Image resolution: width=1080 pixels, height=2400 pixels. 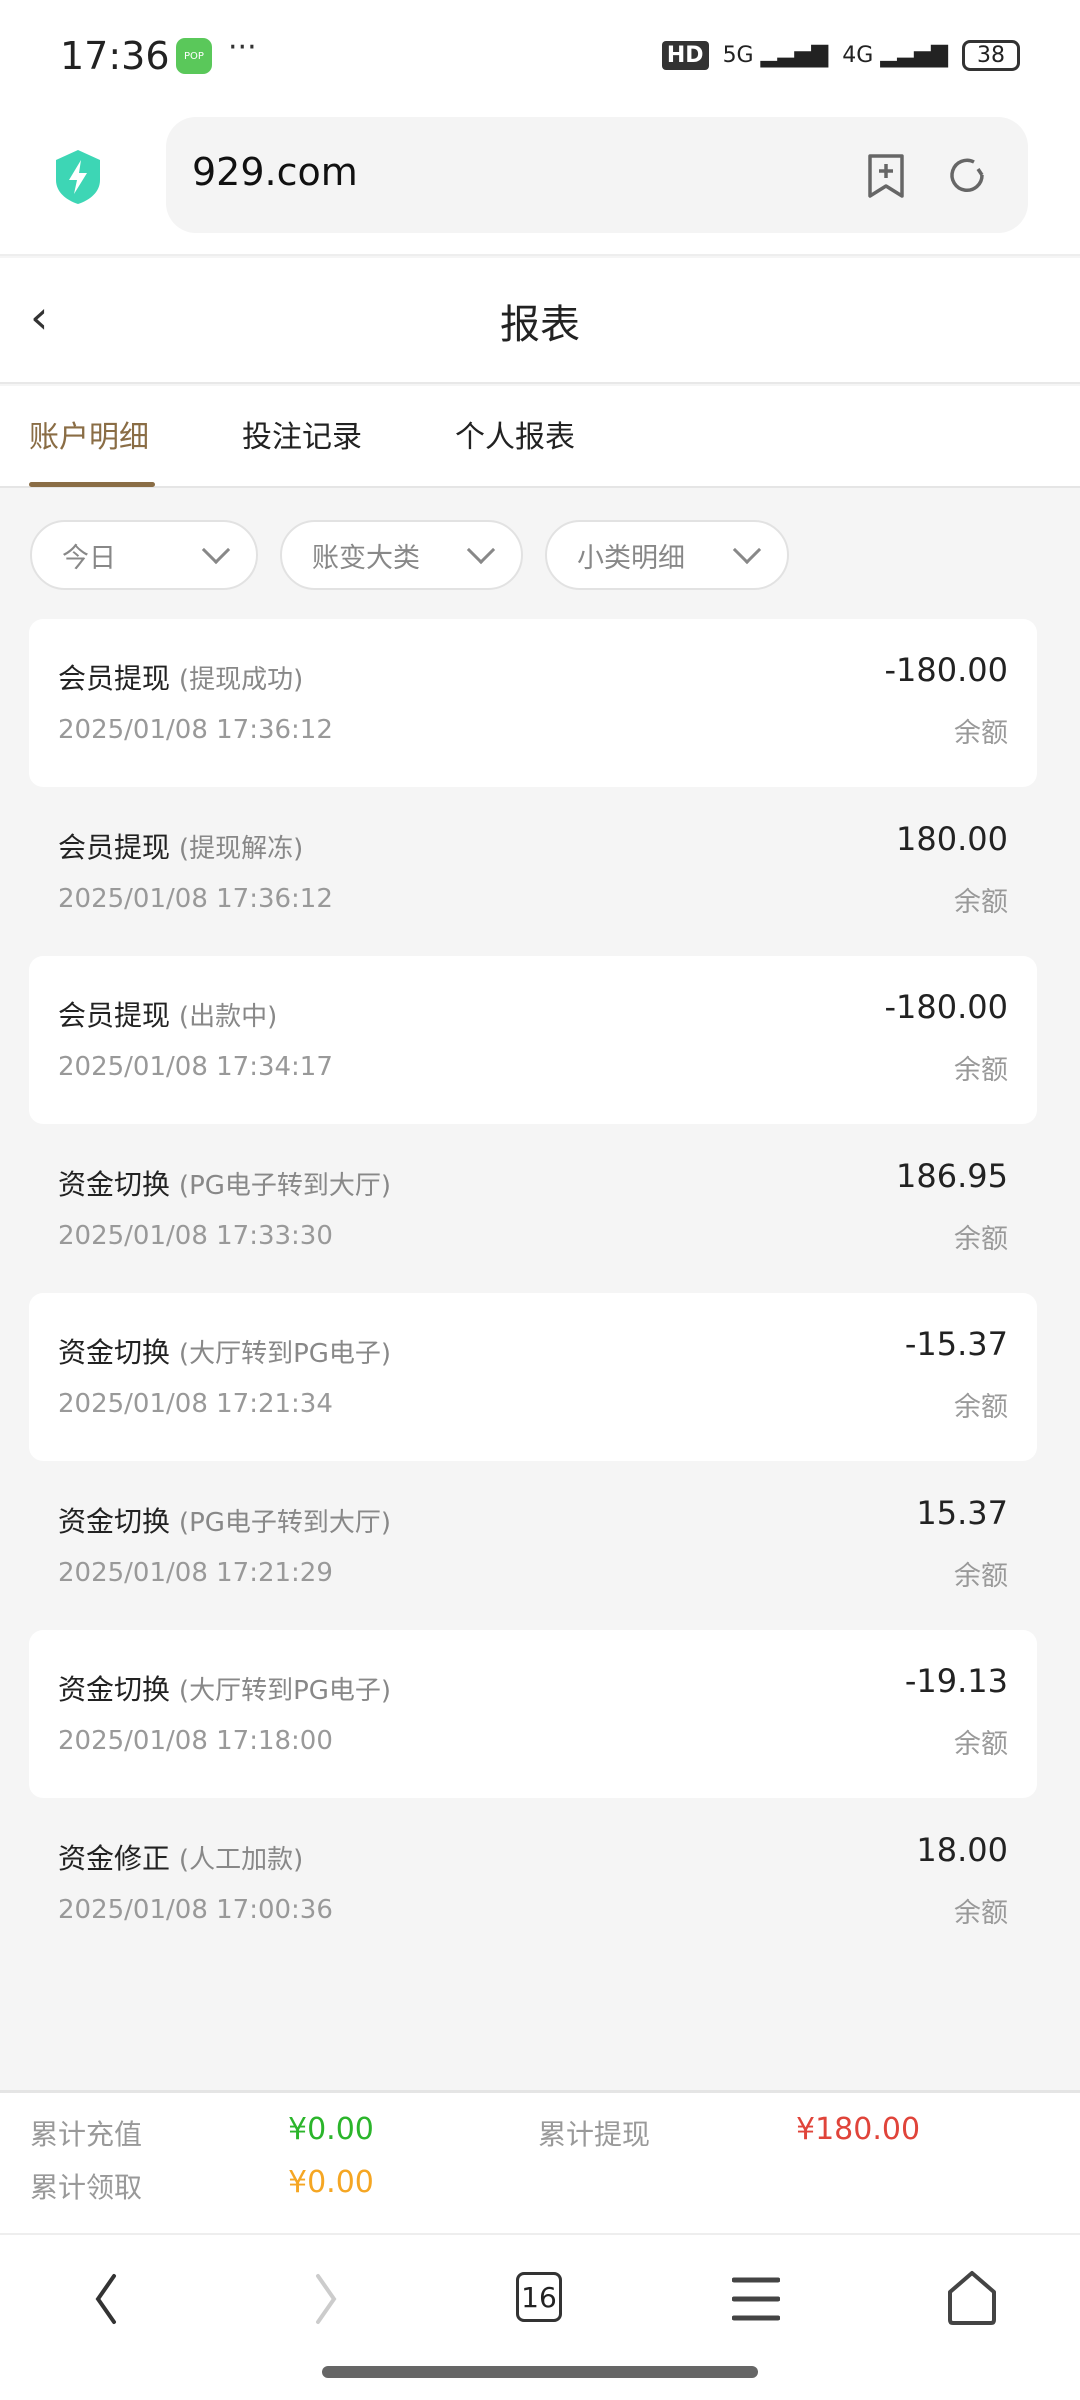 I want to click on total-recharge-value: ¥0.00, so click(x=331, y=2129).